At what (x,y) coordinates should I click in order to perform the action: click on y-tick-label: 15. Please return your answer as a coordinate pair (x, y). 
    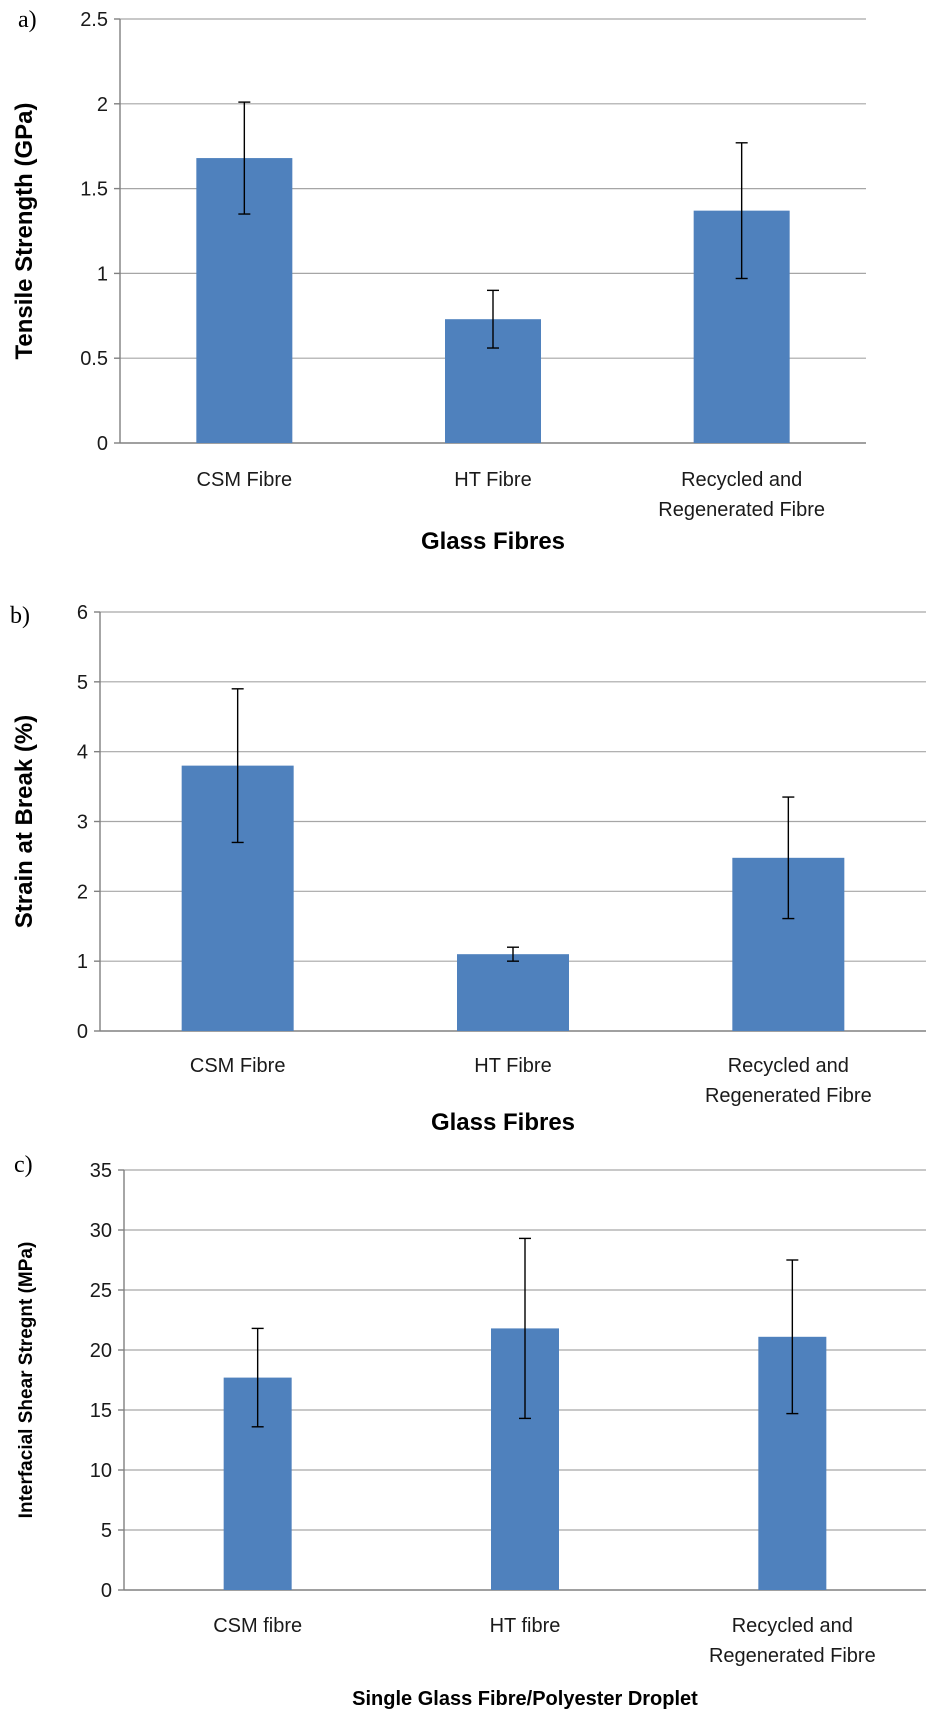
    Looking at the image, I should click on (101, 1411).